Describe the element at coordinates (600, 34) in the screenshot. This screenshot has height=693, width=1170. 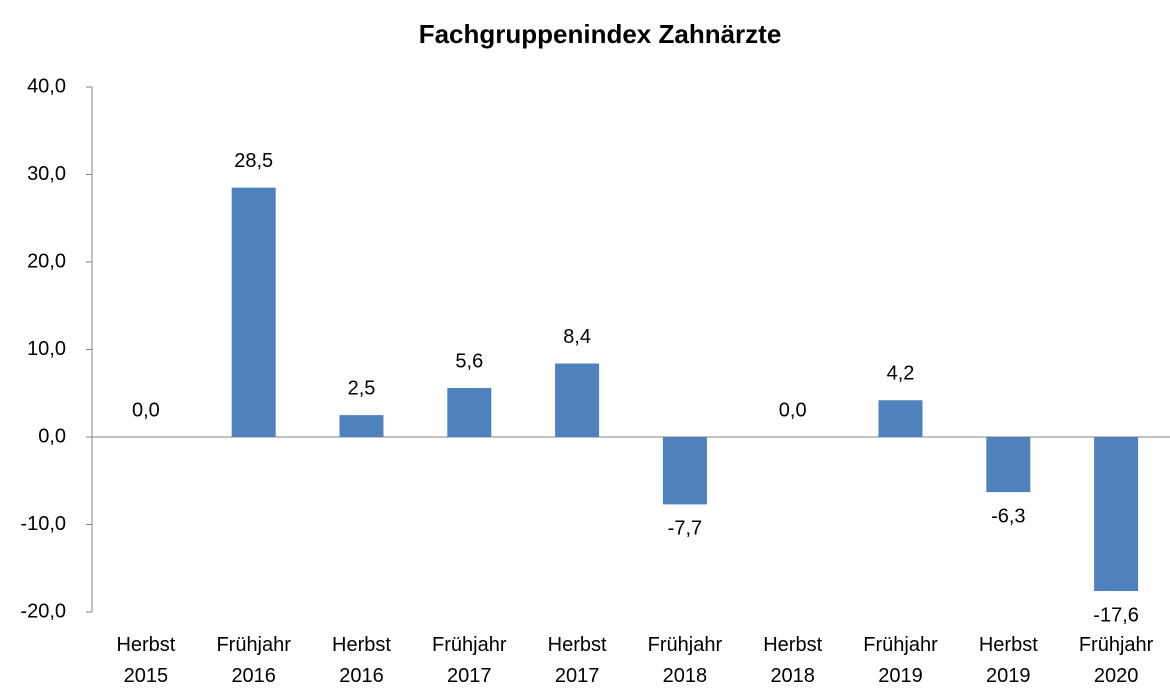
I see `chart-title: Fachgruppenindex Zahnärzte` at that location.